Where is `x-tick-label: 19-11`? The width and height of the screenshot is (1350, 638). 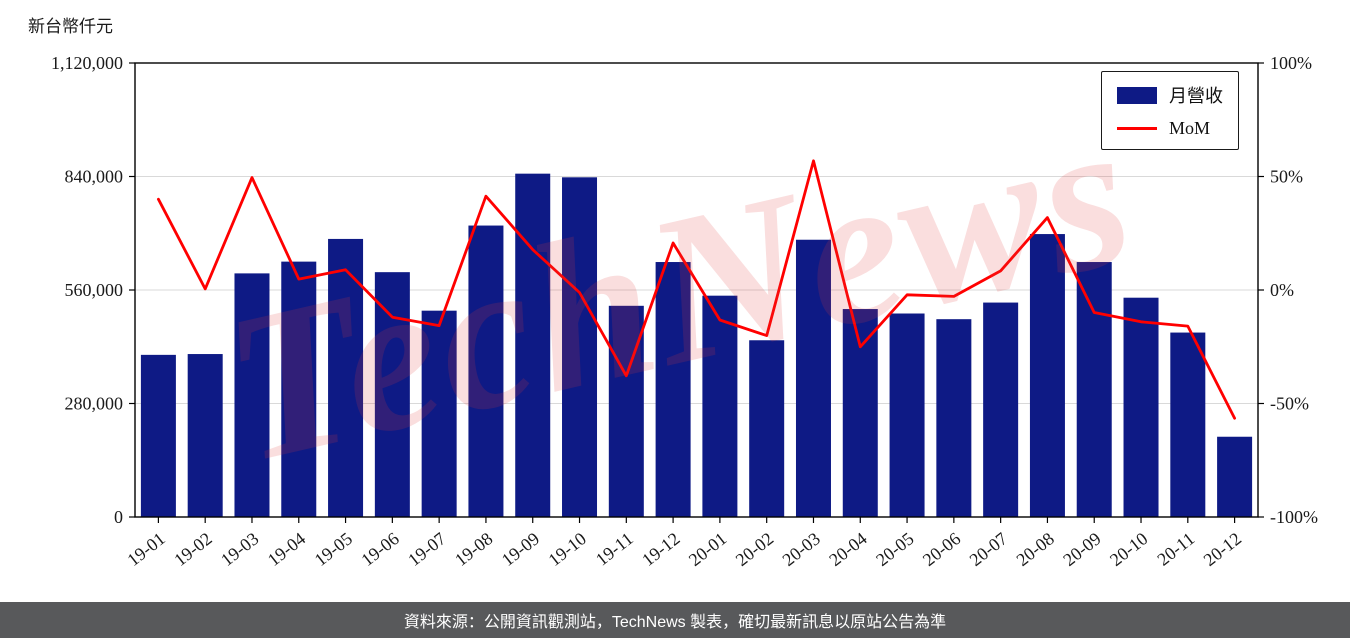 x-tick-label: 19-11 is located at coordinates (614, 548).